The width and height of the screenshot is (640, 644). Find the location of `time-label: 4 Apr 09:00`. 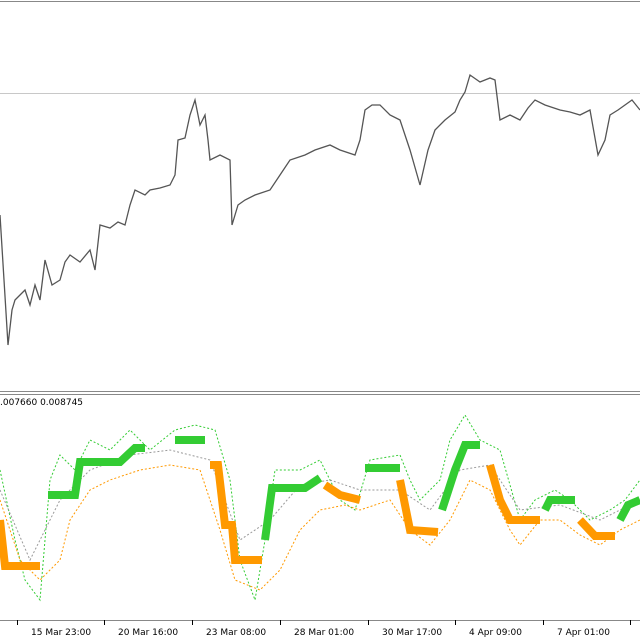

time-label: 4 Apr 09:00 is located at coordinates (495, 633).